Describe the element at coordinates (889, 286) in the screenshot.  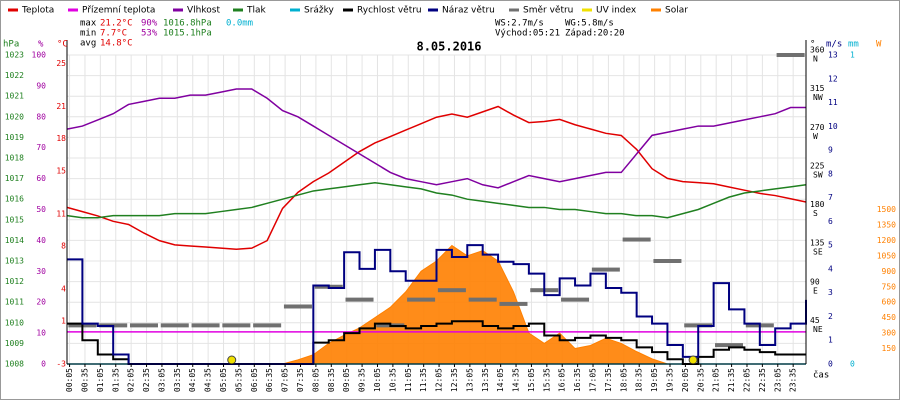
I see `y-tick-label: 750` at that location.